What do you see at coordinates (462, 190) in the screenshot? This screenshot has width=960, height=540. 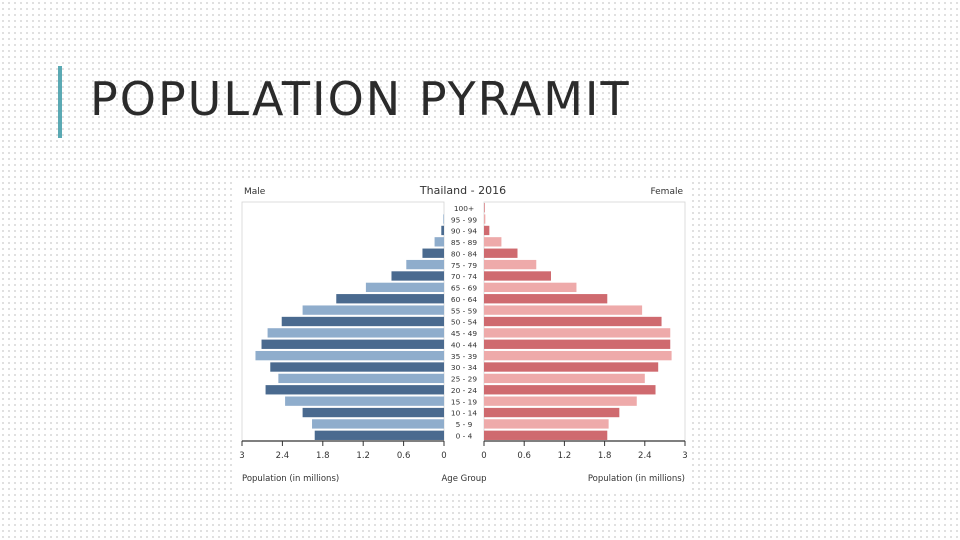 I see `chart-title: Thailand - 2016` at bounding box center [462, 190].